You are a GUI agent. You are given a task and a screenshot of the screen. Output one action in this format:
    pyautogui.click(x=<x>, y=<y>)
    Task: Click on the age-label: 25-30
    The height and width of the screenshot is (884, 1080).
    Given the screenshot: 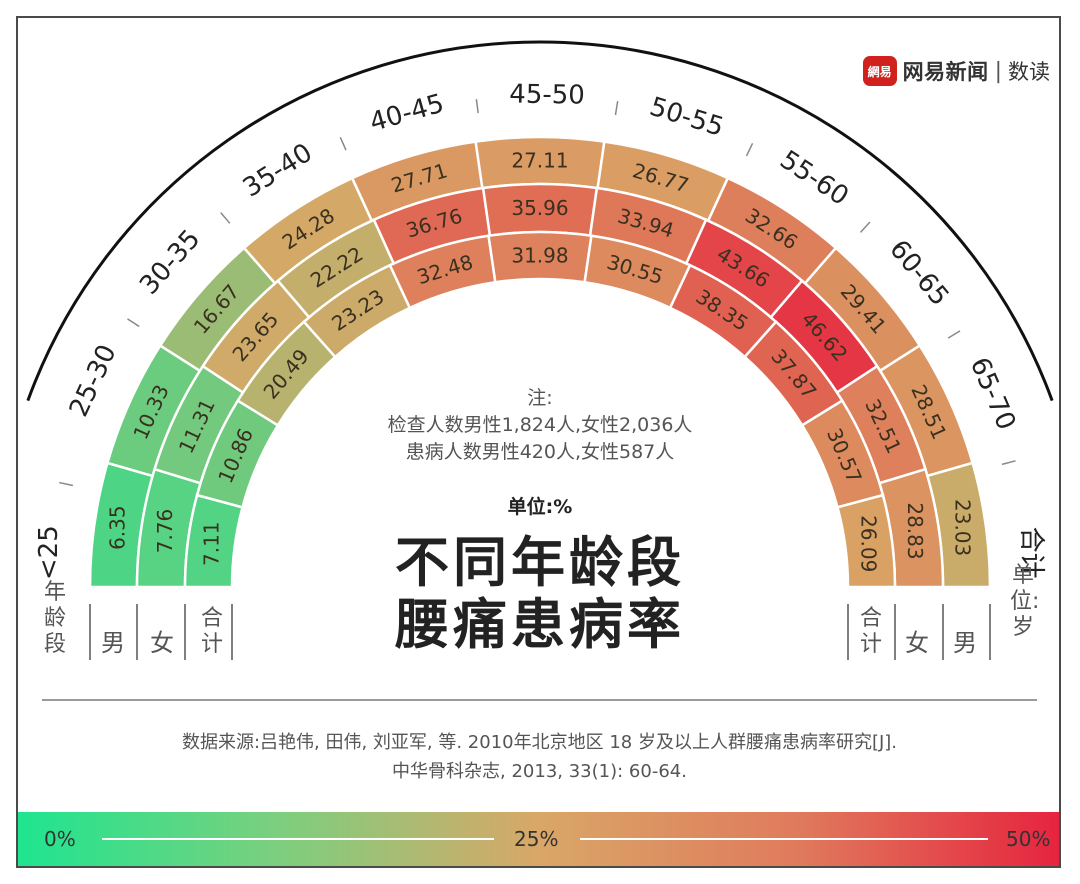 What is the action you would take?
    pyautogui.click(x=93, y=380)
    